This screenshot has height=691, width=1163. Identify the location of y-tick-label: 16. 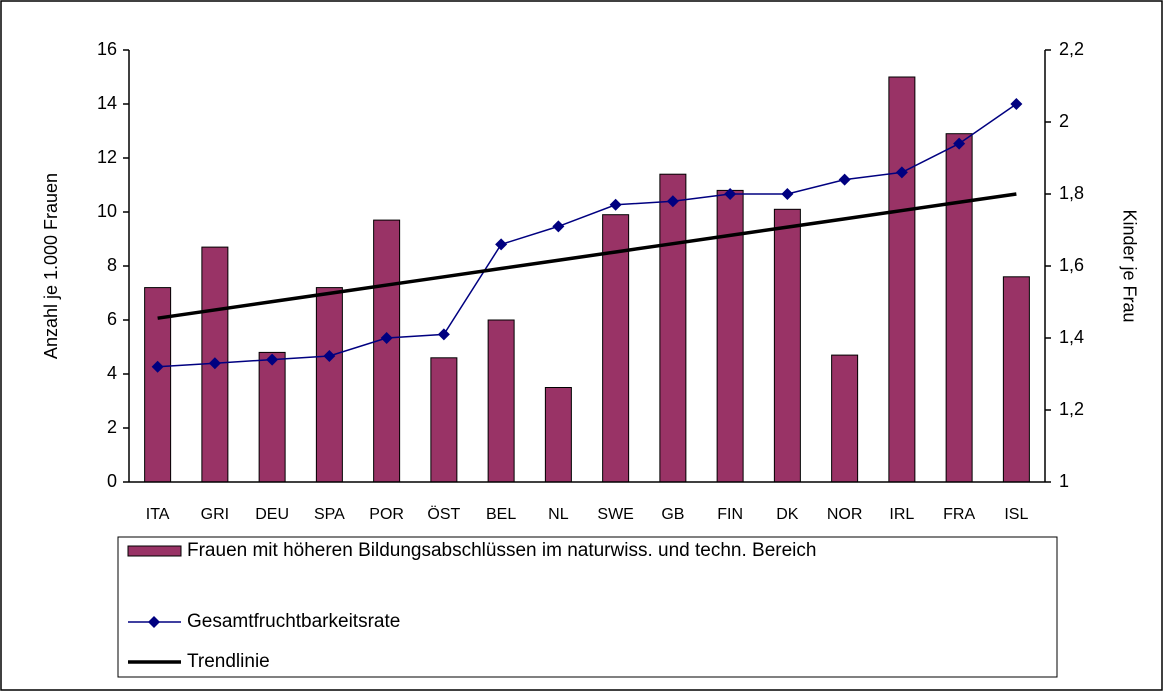
(107, 49).